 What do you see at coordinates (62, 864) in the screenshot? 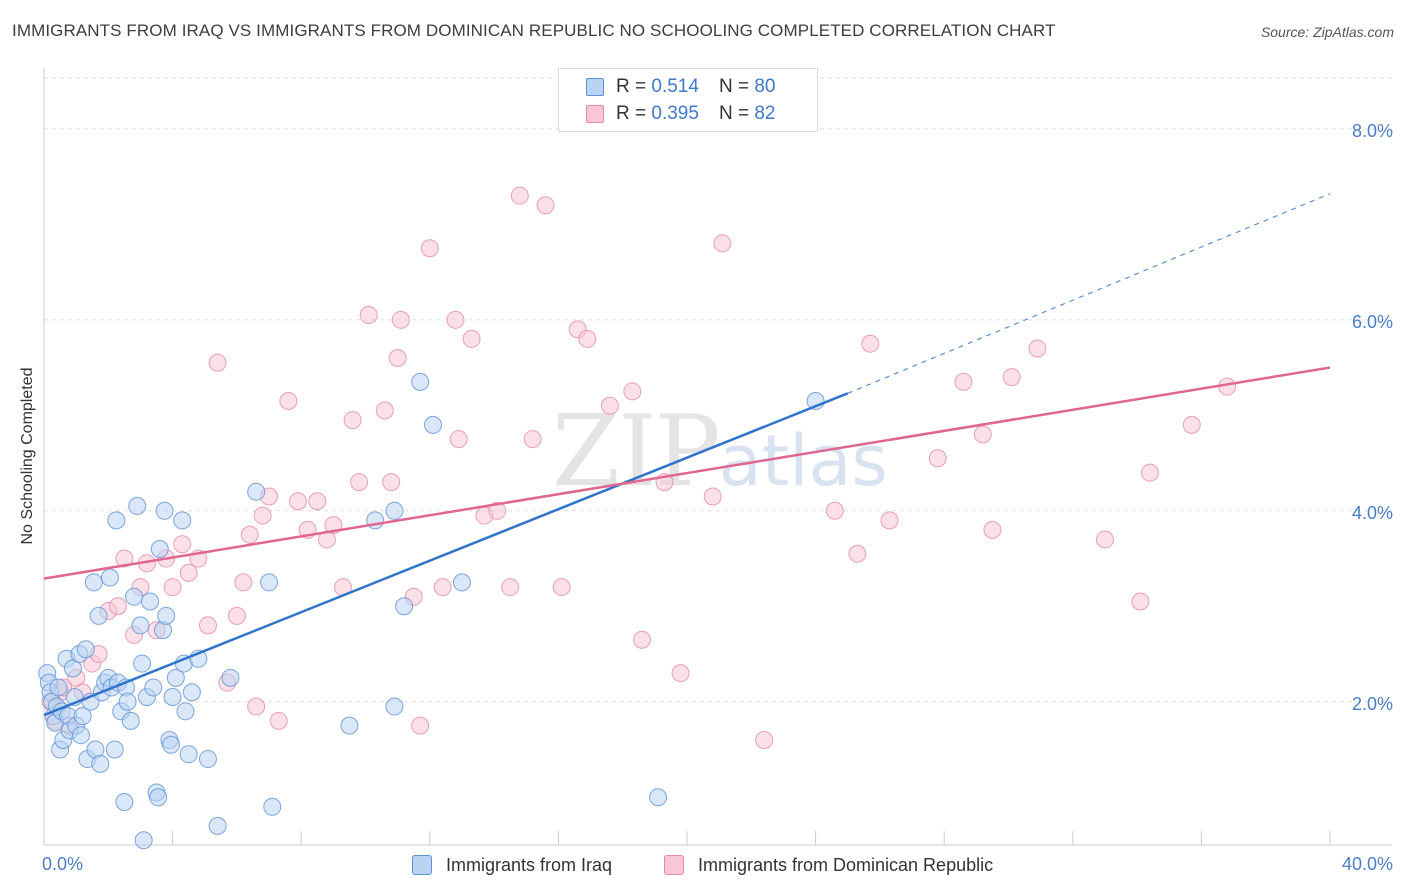
I see `x-tick-label: 0.0%` at bounding box center [62, 864].